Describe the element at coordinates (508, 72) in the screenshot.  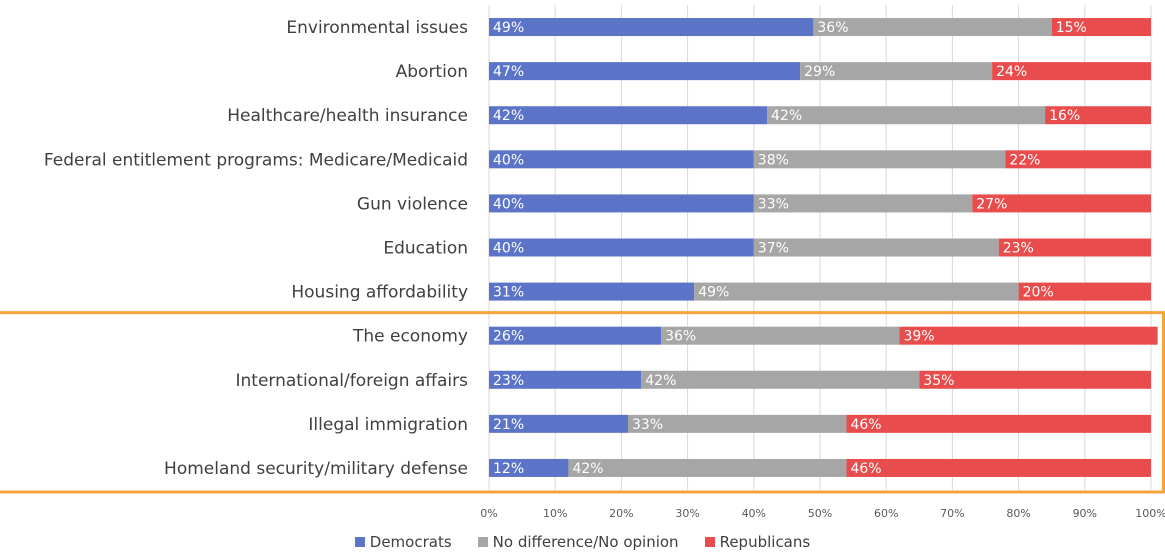
I see `data-label: 47%` at that location.